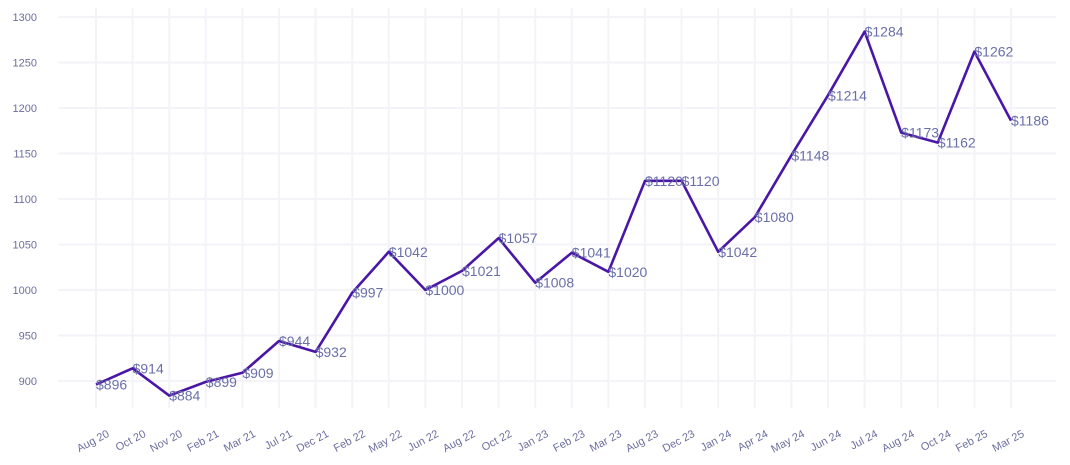 This screenshot has height=465, width=1070. I want to click on y-axis-ticks: 900 950 1000 1050 1100 1150 1200 1250 1300, so click(25, 200).